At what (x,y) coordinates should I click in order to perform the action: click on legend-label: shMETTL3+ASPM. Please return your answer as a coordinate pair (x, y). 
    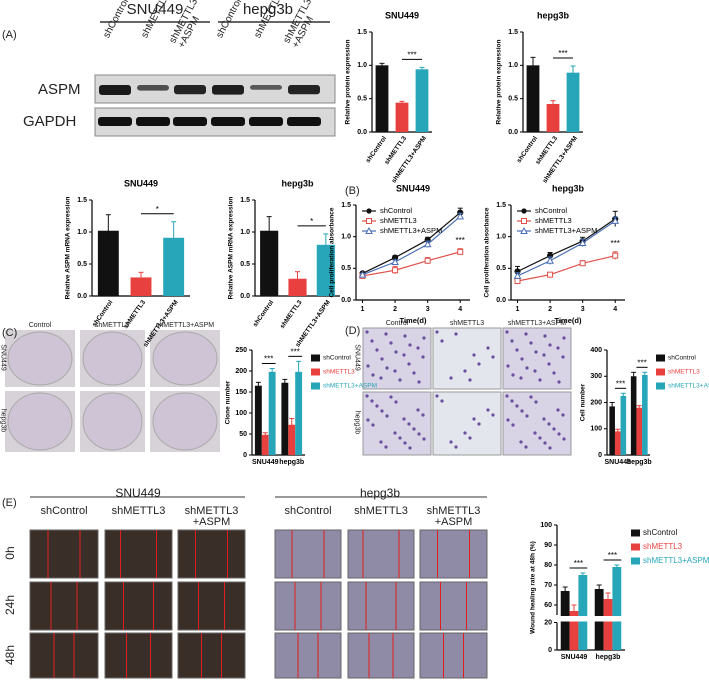
    Looking at the image, I should click on (411, 230).